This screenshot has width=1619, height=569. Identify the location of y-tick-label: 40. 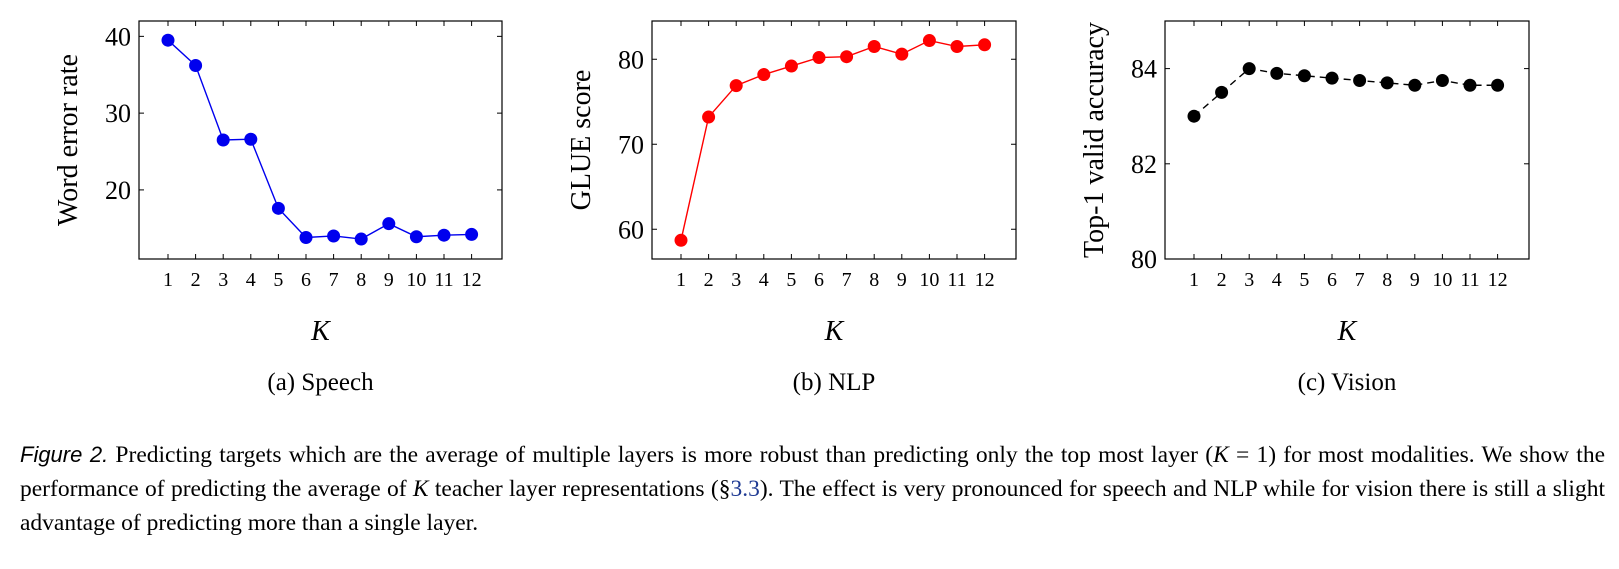
(118, 36).